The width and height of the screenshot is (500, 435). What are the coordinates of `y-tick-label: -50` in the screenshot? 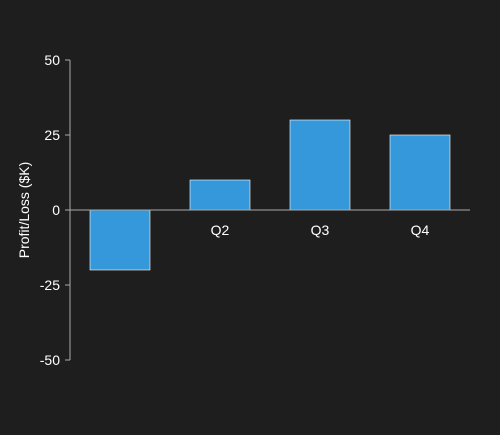 It's located at (50, 360).